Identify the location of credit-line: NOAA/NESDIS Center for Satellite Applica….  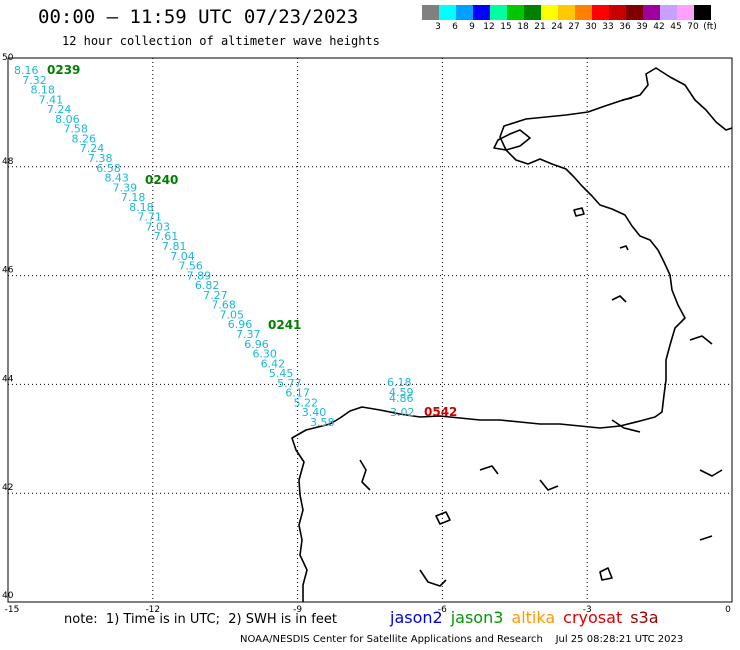
(462, 639).